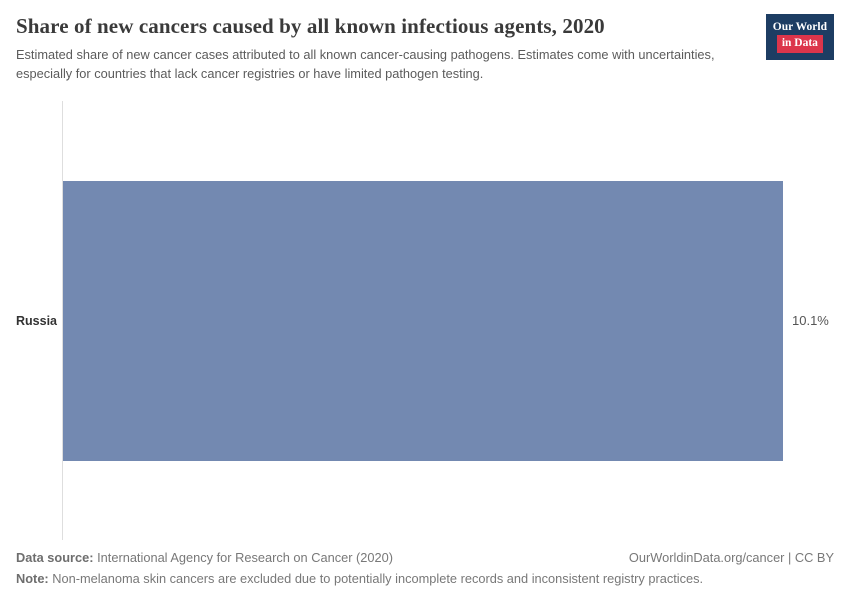 This screenshot has height=600, width=850. Describe the element at coordinates (731, 557) in the screenshot. I see `attribution-link: OurWorldinData.org/cancer | CC BY` at that location.